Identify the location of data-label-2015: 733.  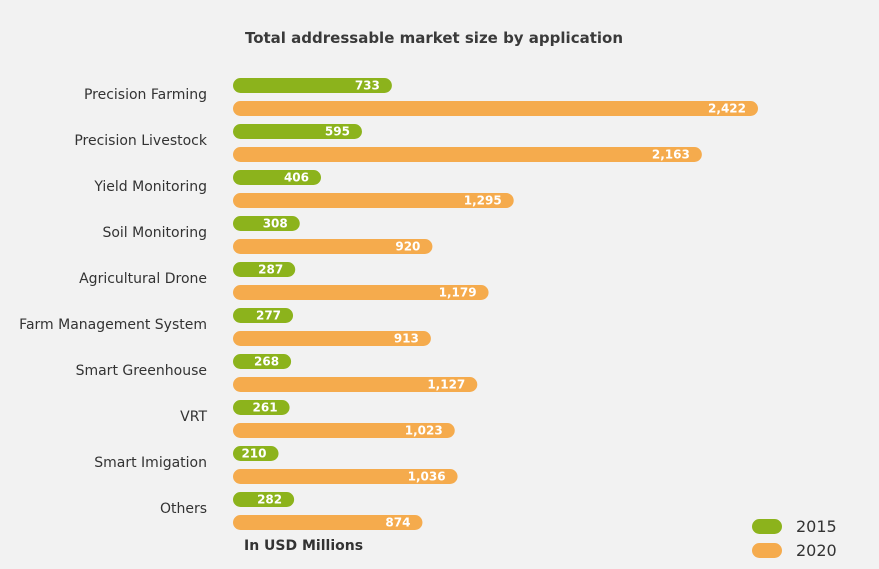
(367, 86).